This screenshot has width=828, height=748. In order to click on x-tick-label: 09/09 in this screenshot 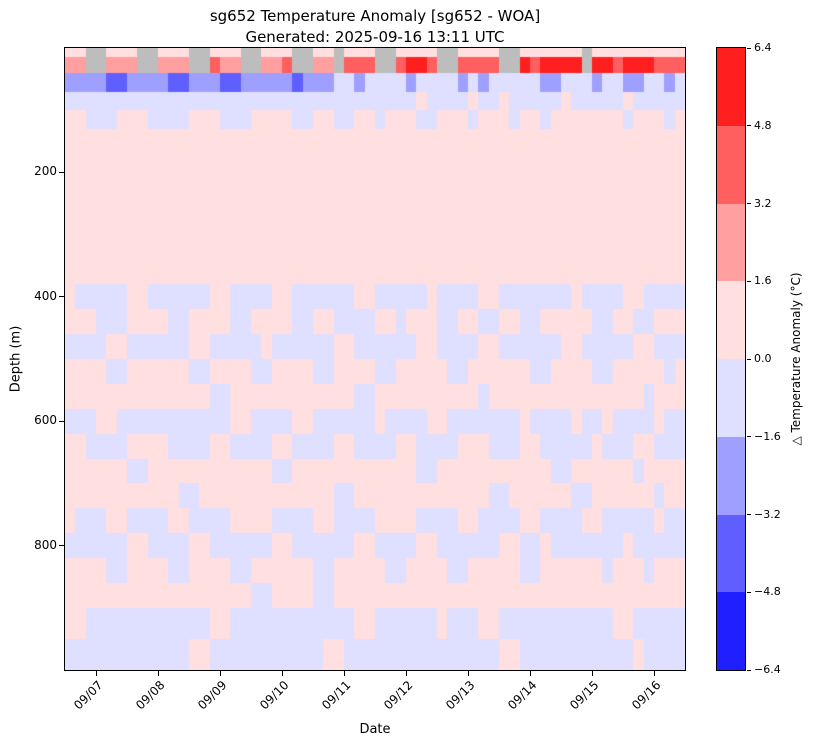, I will do `click(212, 695)`.